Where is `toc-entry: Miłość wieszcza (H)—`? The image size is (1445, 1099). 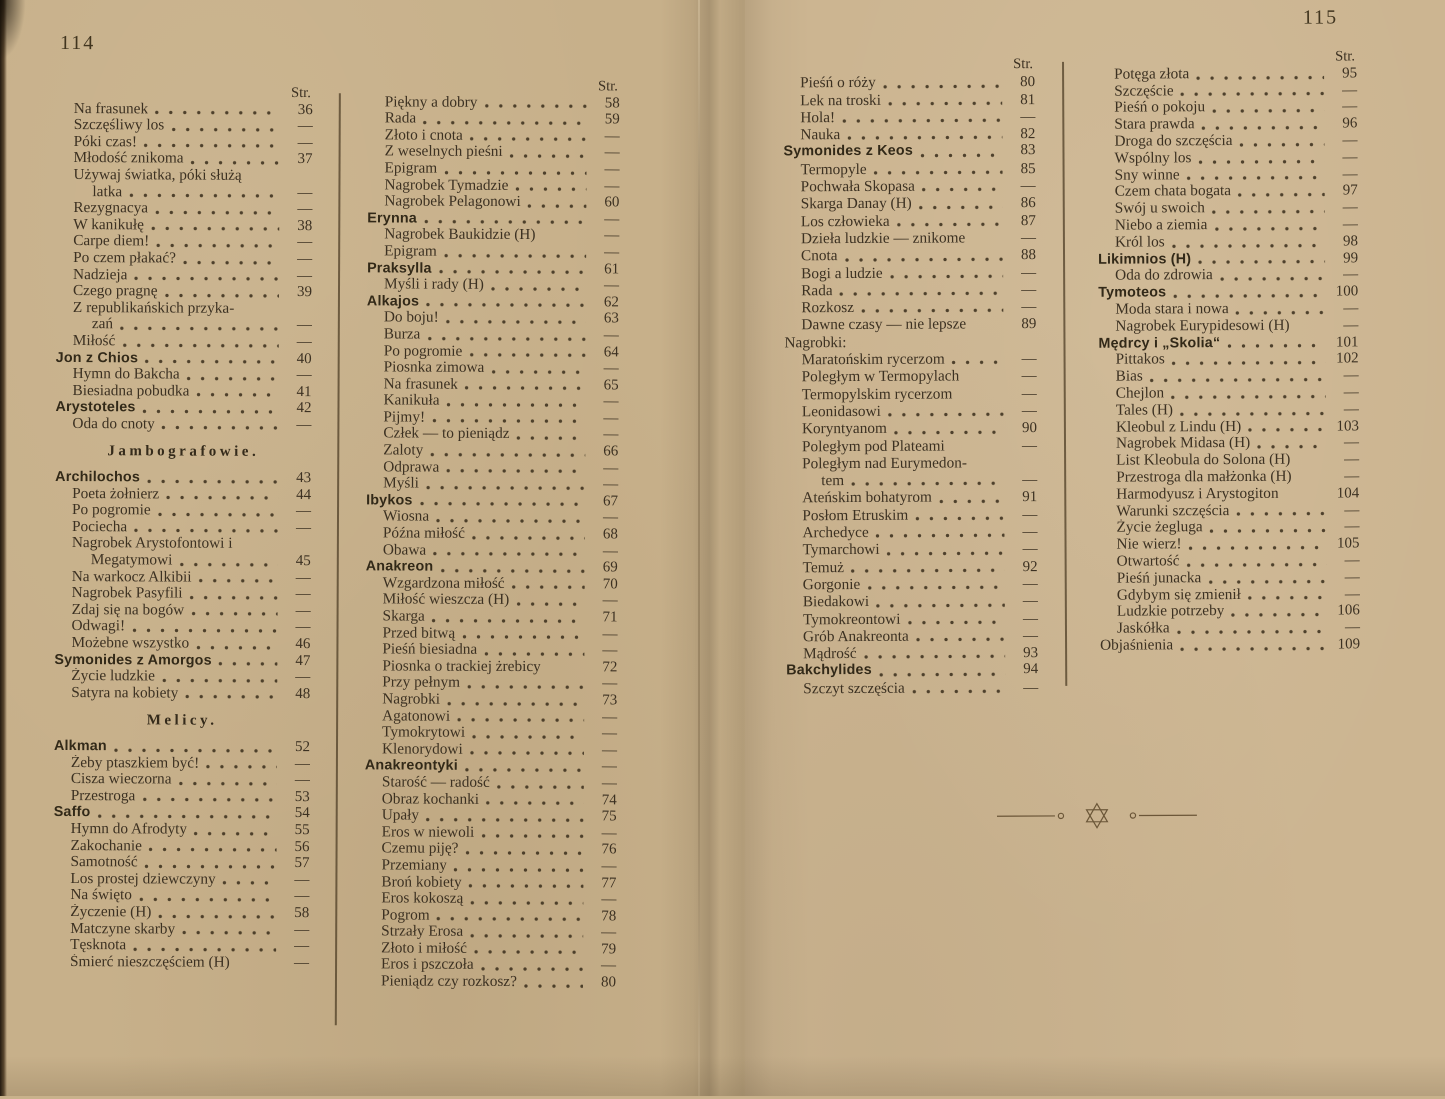 toc-entry: Miłość wieszcza (H)— is located at coordinates (492, 601).